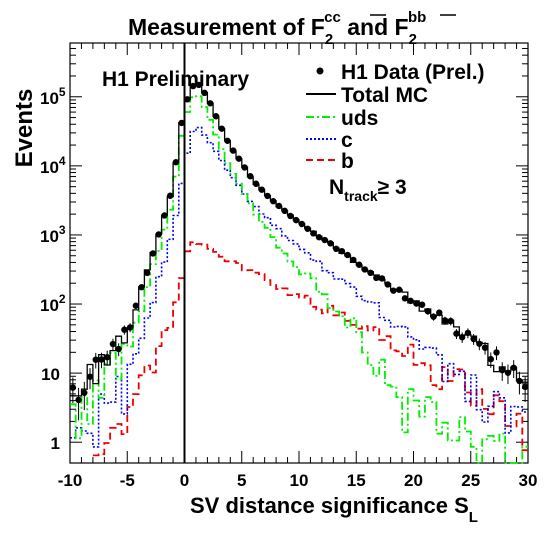 The height and width of the screenshot is (536, 545). I want to click on y-tick-label: 10⁴, so click(53, 165).